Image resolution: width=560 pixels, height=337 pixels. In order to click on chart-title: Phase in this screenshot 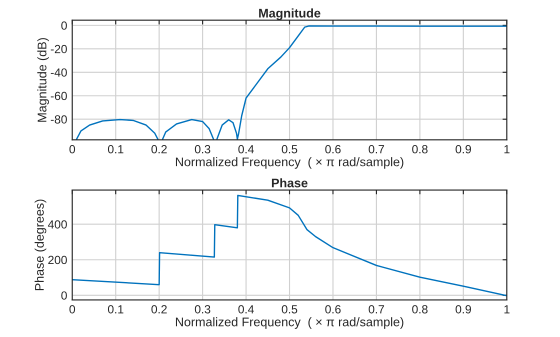, I will do `click(290, 183)`.